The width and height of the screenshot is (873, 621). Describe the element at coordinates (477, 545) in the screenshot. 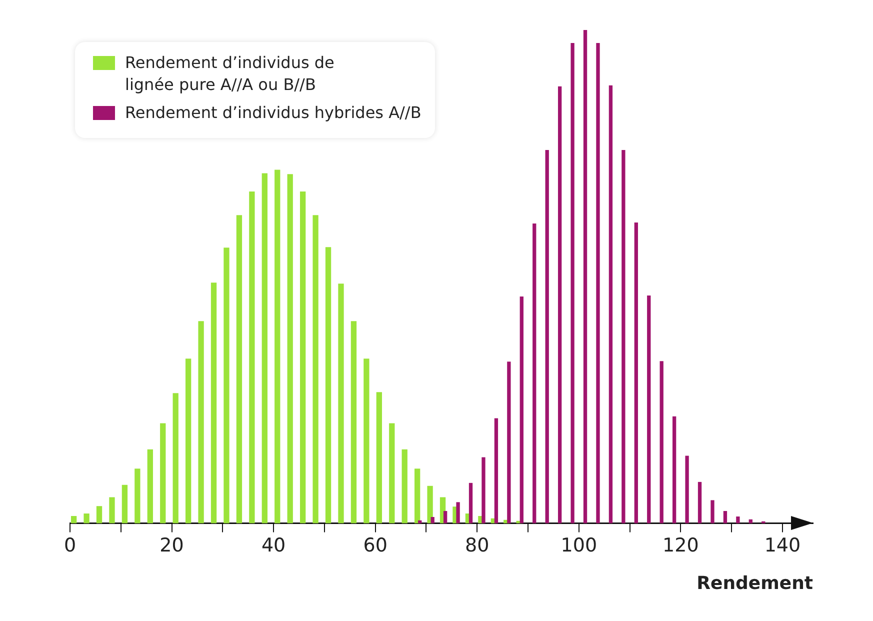

I see `x-tick-label: 80` at that location.